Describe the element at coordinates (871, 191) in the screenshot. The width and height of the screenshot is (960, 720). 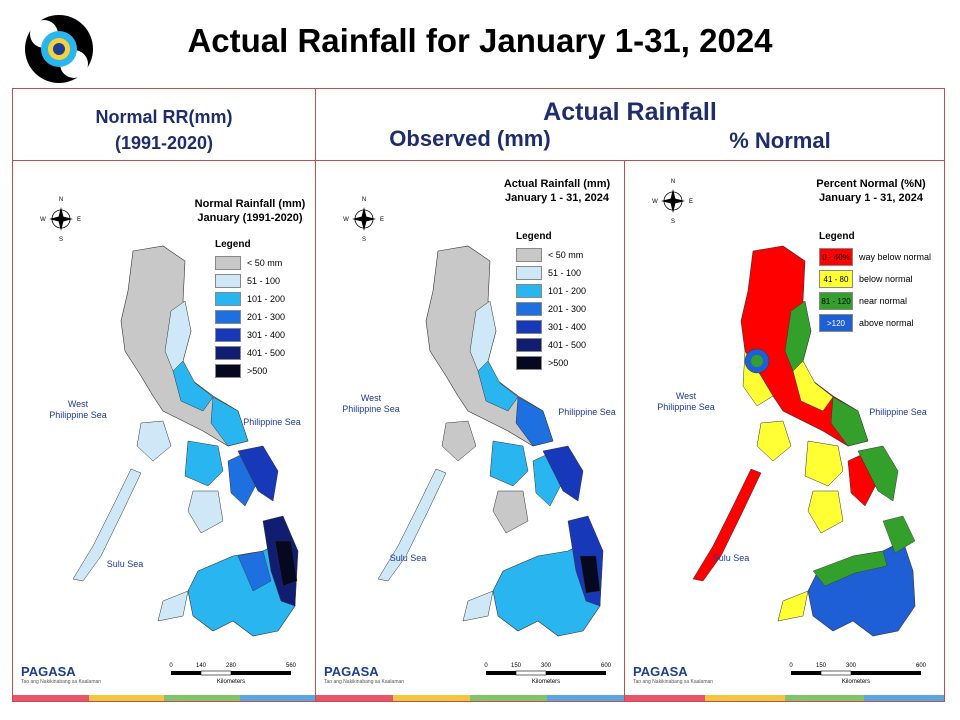
I see `percent-map-title: Percent Normal (%N) January 1 - 31, 2024` at that location.